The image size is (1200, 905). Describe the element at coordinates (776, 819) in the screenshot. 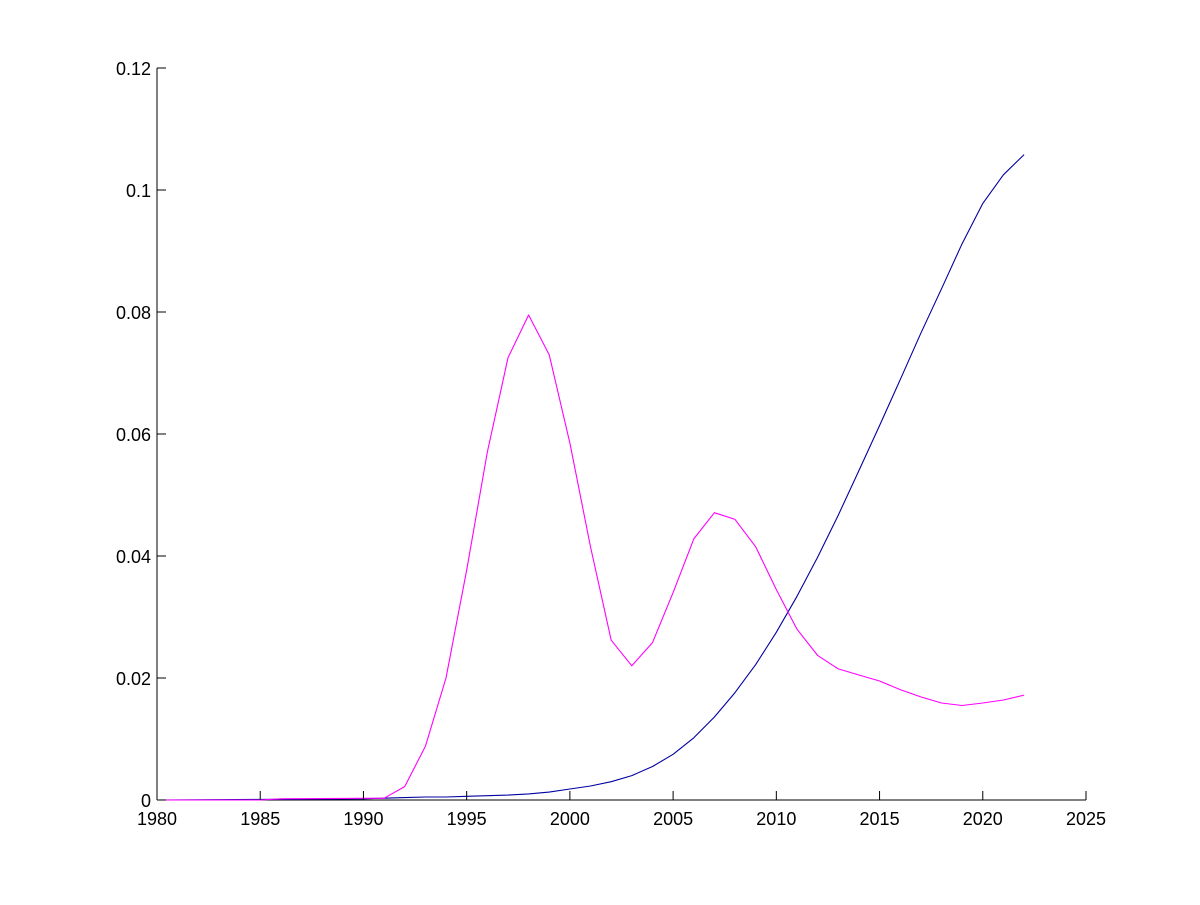

I see `x-tick-label: 2010` at that location.